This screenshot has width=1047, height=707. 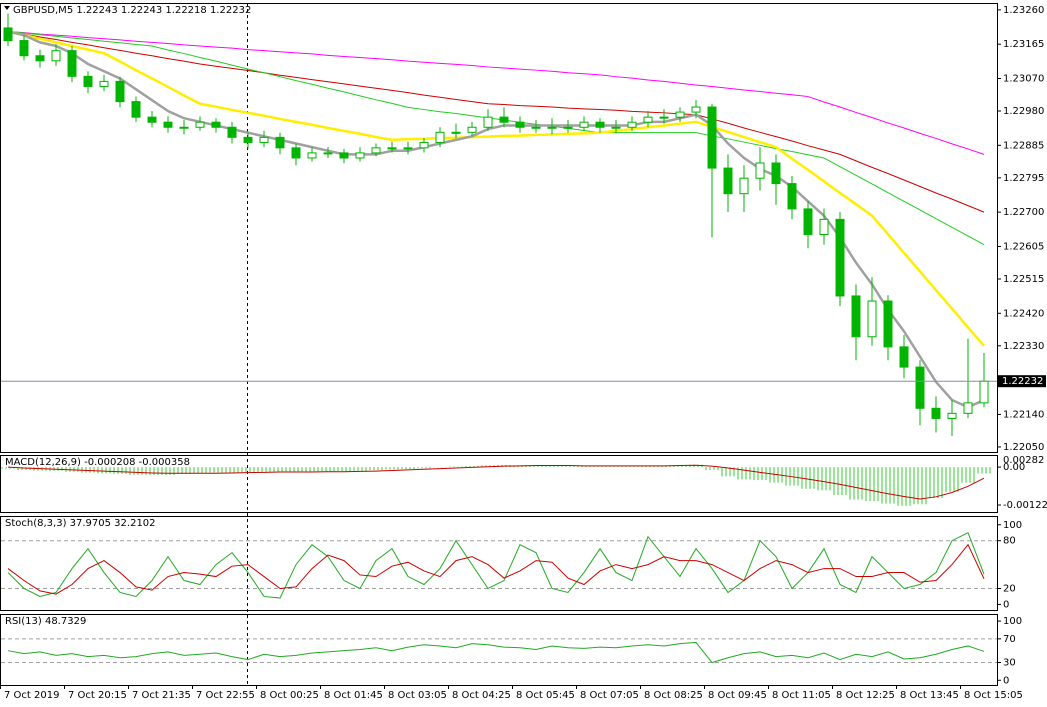 What do you see at coordinates (1006, 604) in the screenshot?
I see `y-tick-label: 0` at bounding box center [1006, 604].